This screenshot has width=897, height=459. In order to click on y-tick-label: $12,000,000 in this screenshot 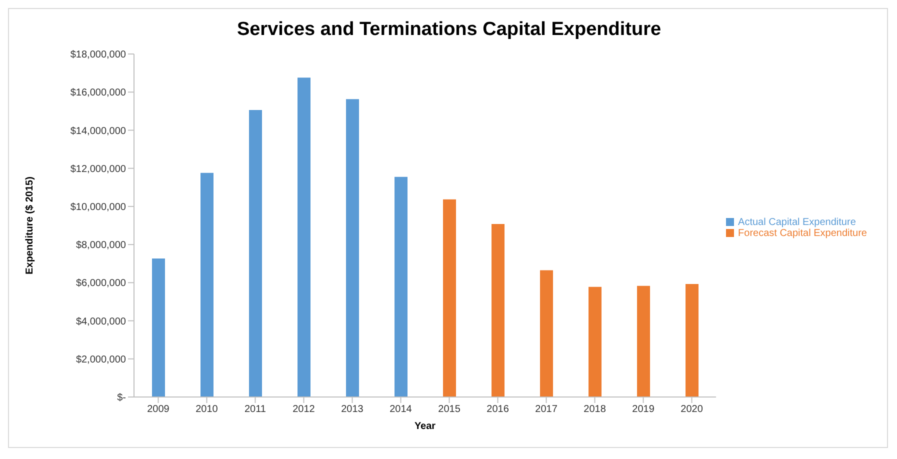, I will do `click(98, 169)`.